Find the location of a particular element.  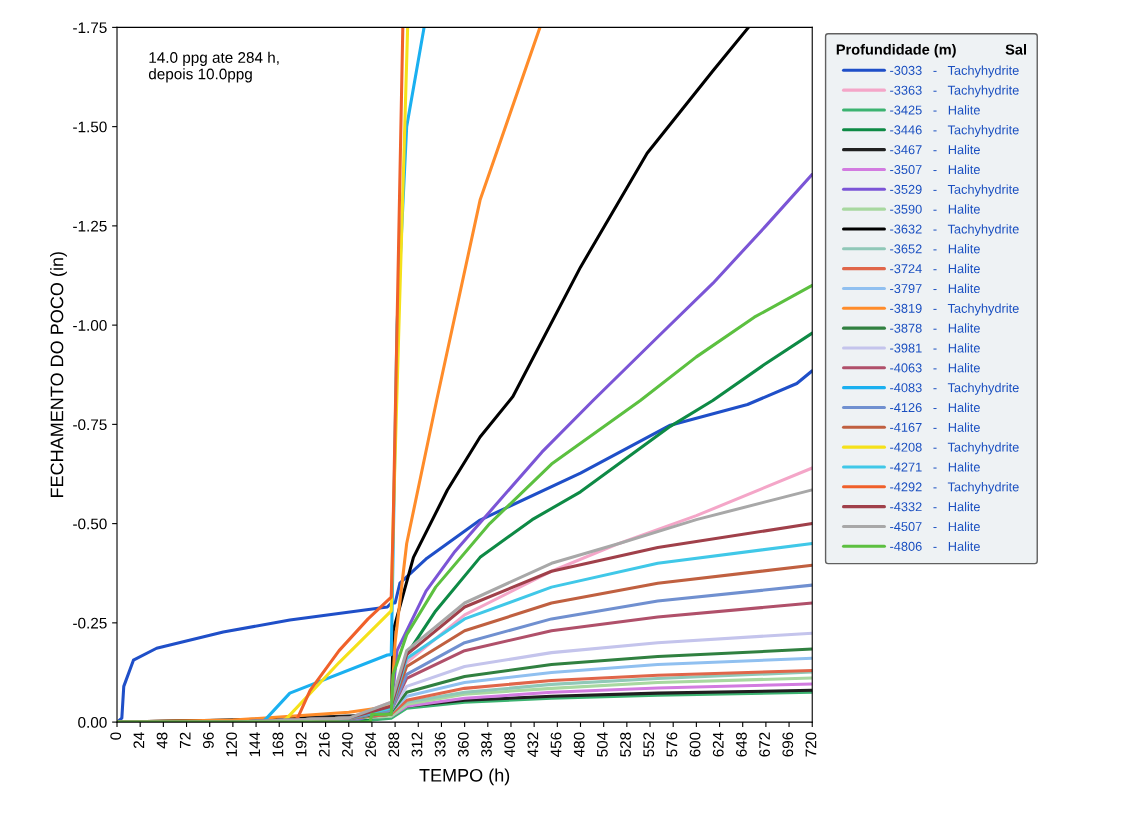

x-tick-label: 216 is located at coordinates (324, 744).